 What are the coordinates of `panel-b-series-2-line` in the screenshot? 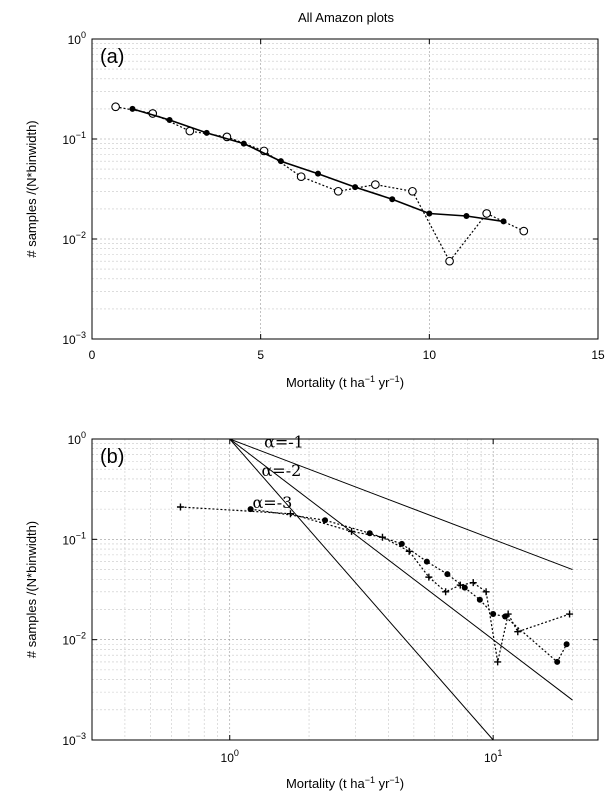 It's located at (409, 585).